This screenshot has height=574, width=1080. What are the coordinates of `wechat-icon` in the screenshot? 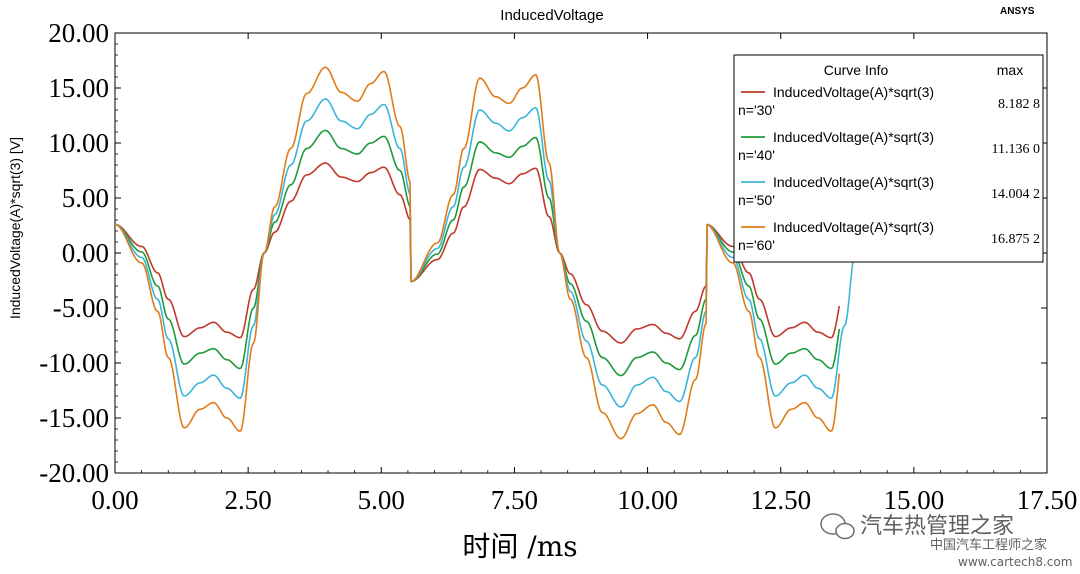 It's located at (837, 526).